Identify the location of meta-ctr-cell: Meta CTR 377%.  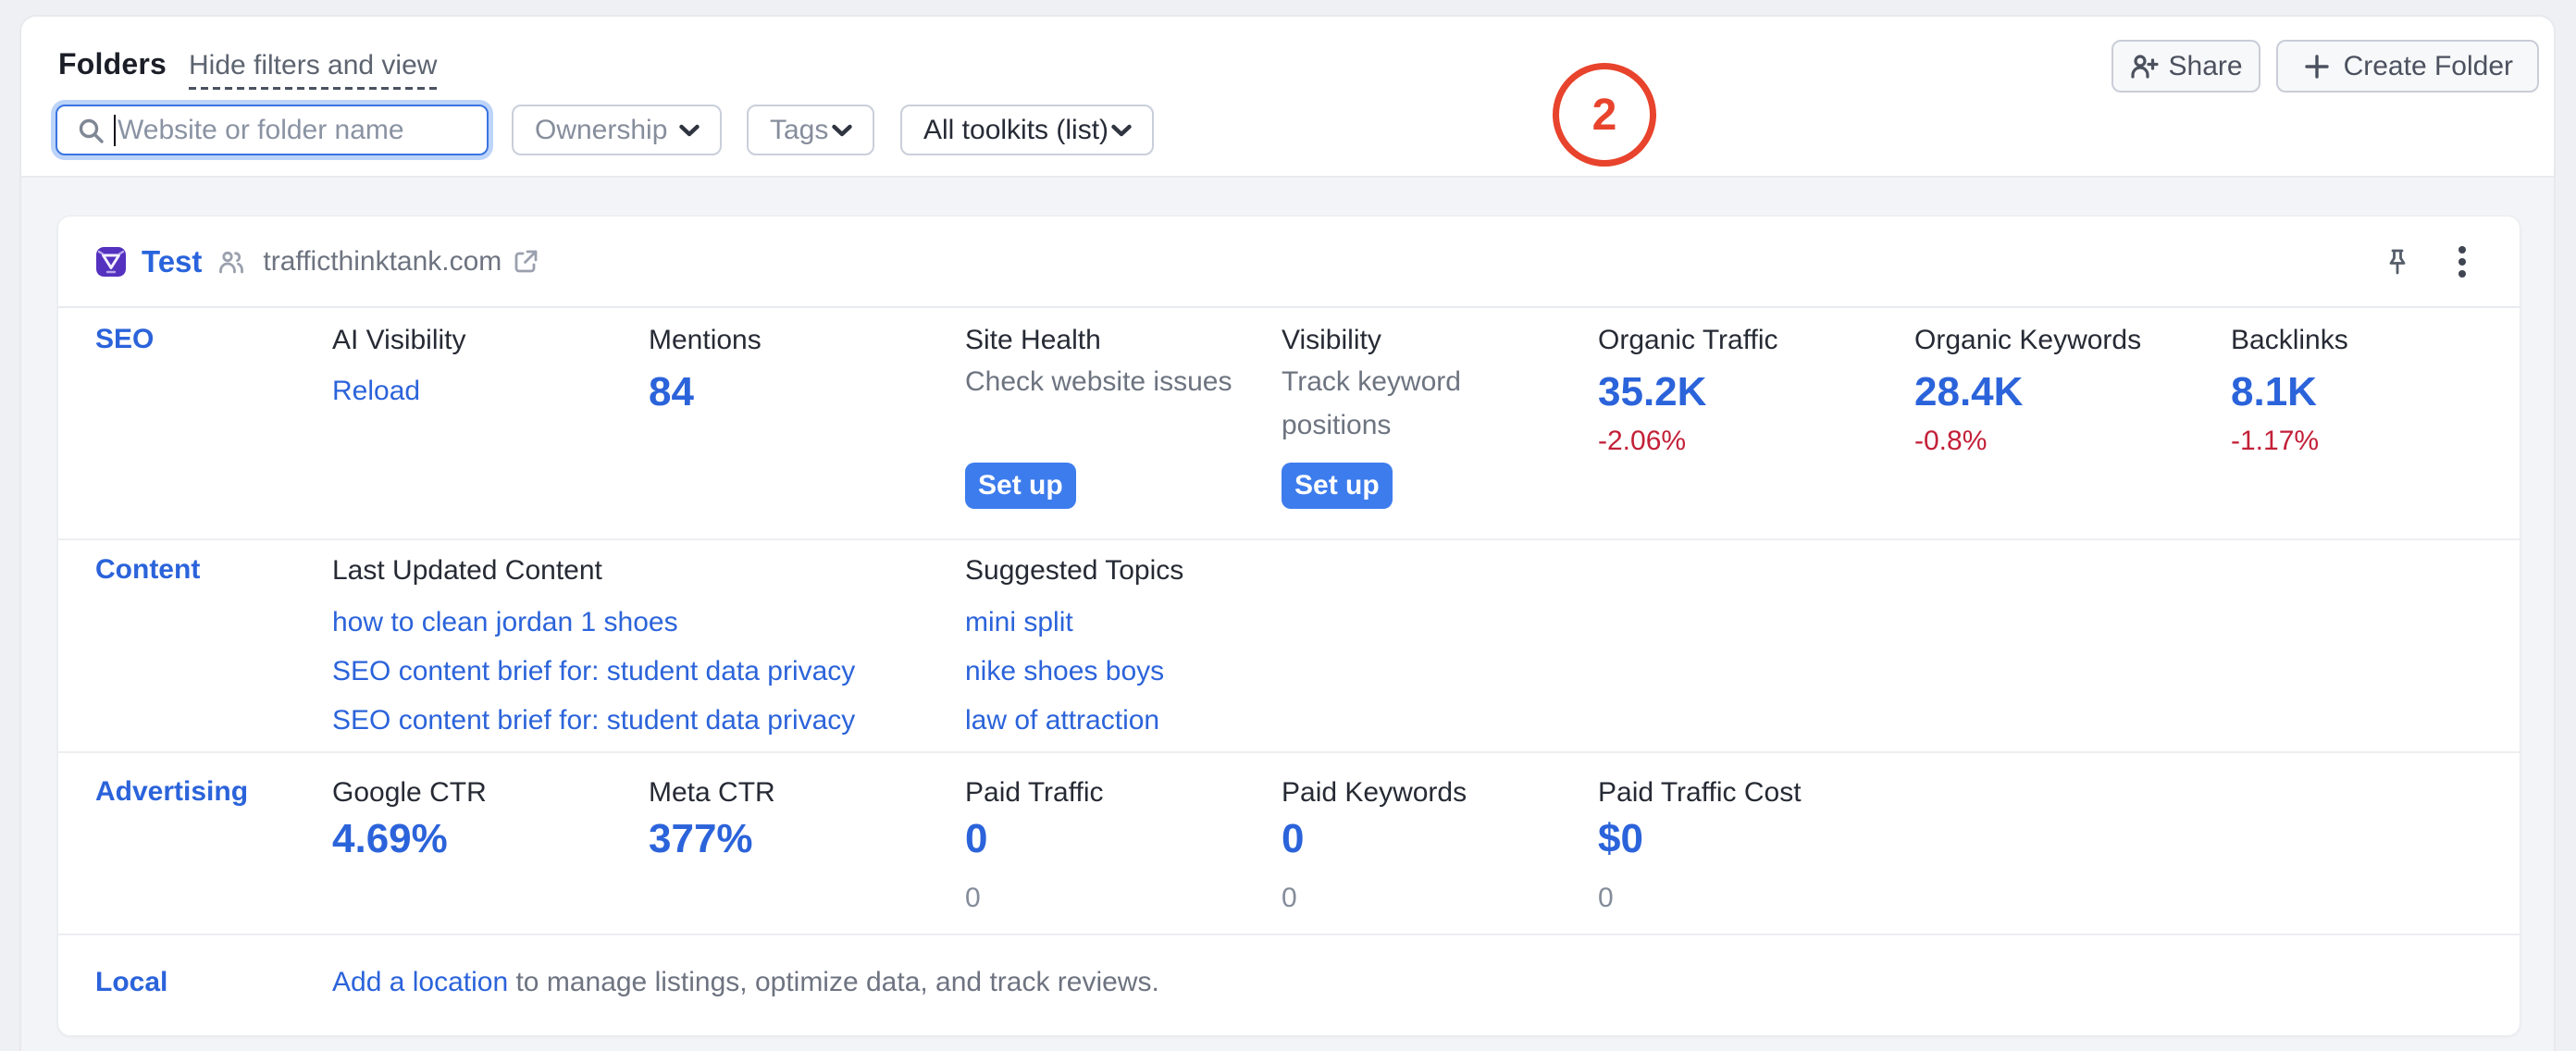
(807, 855).